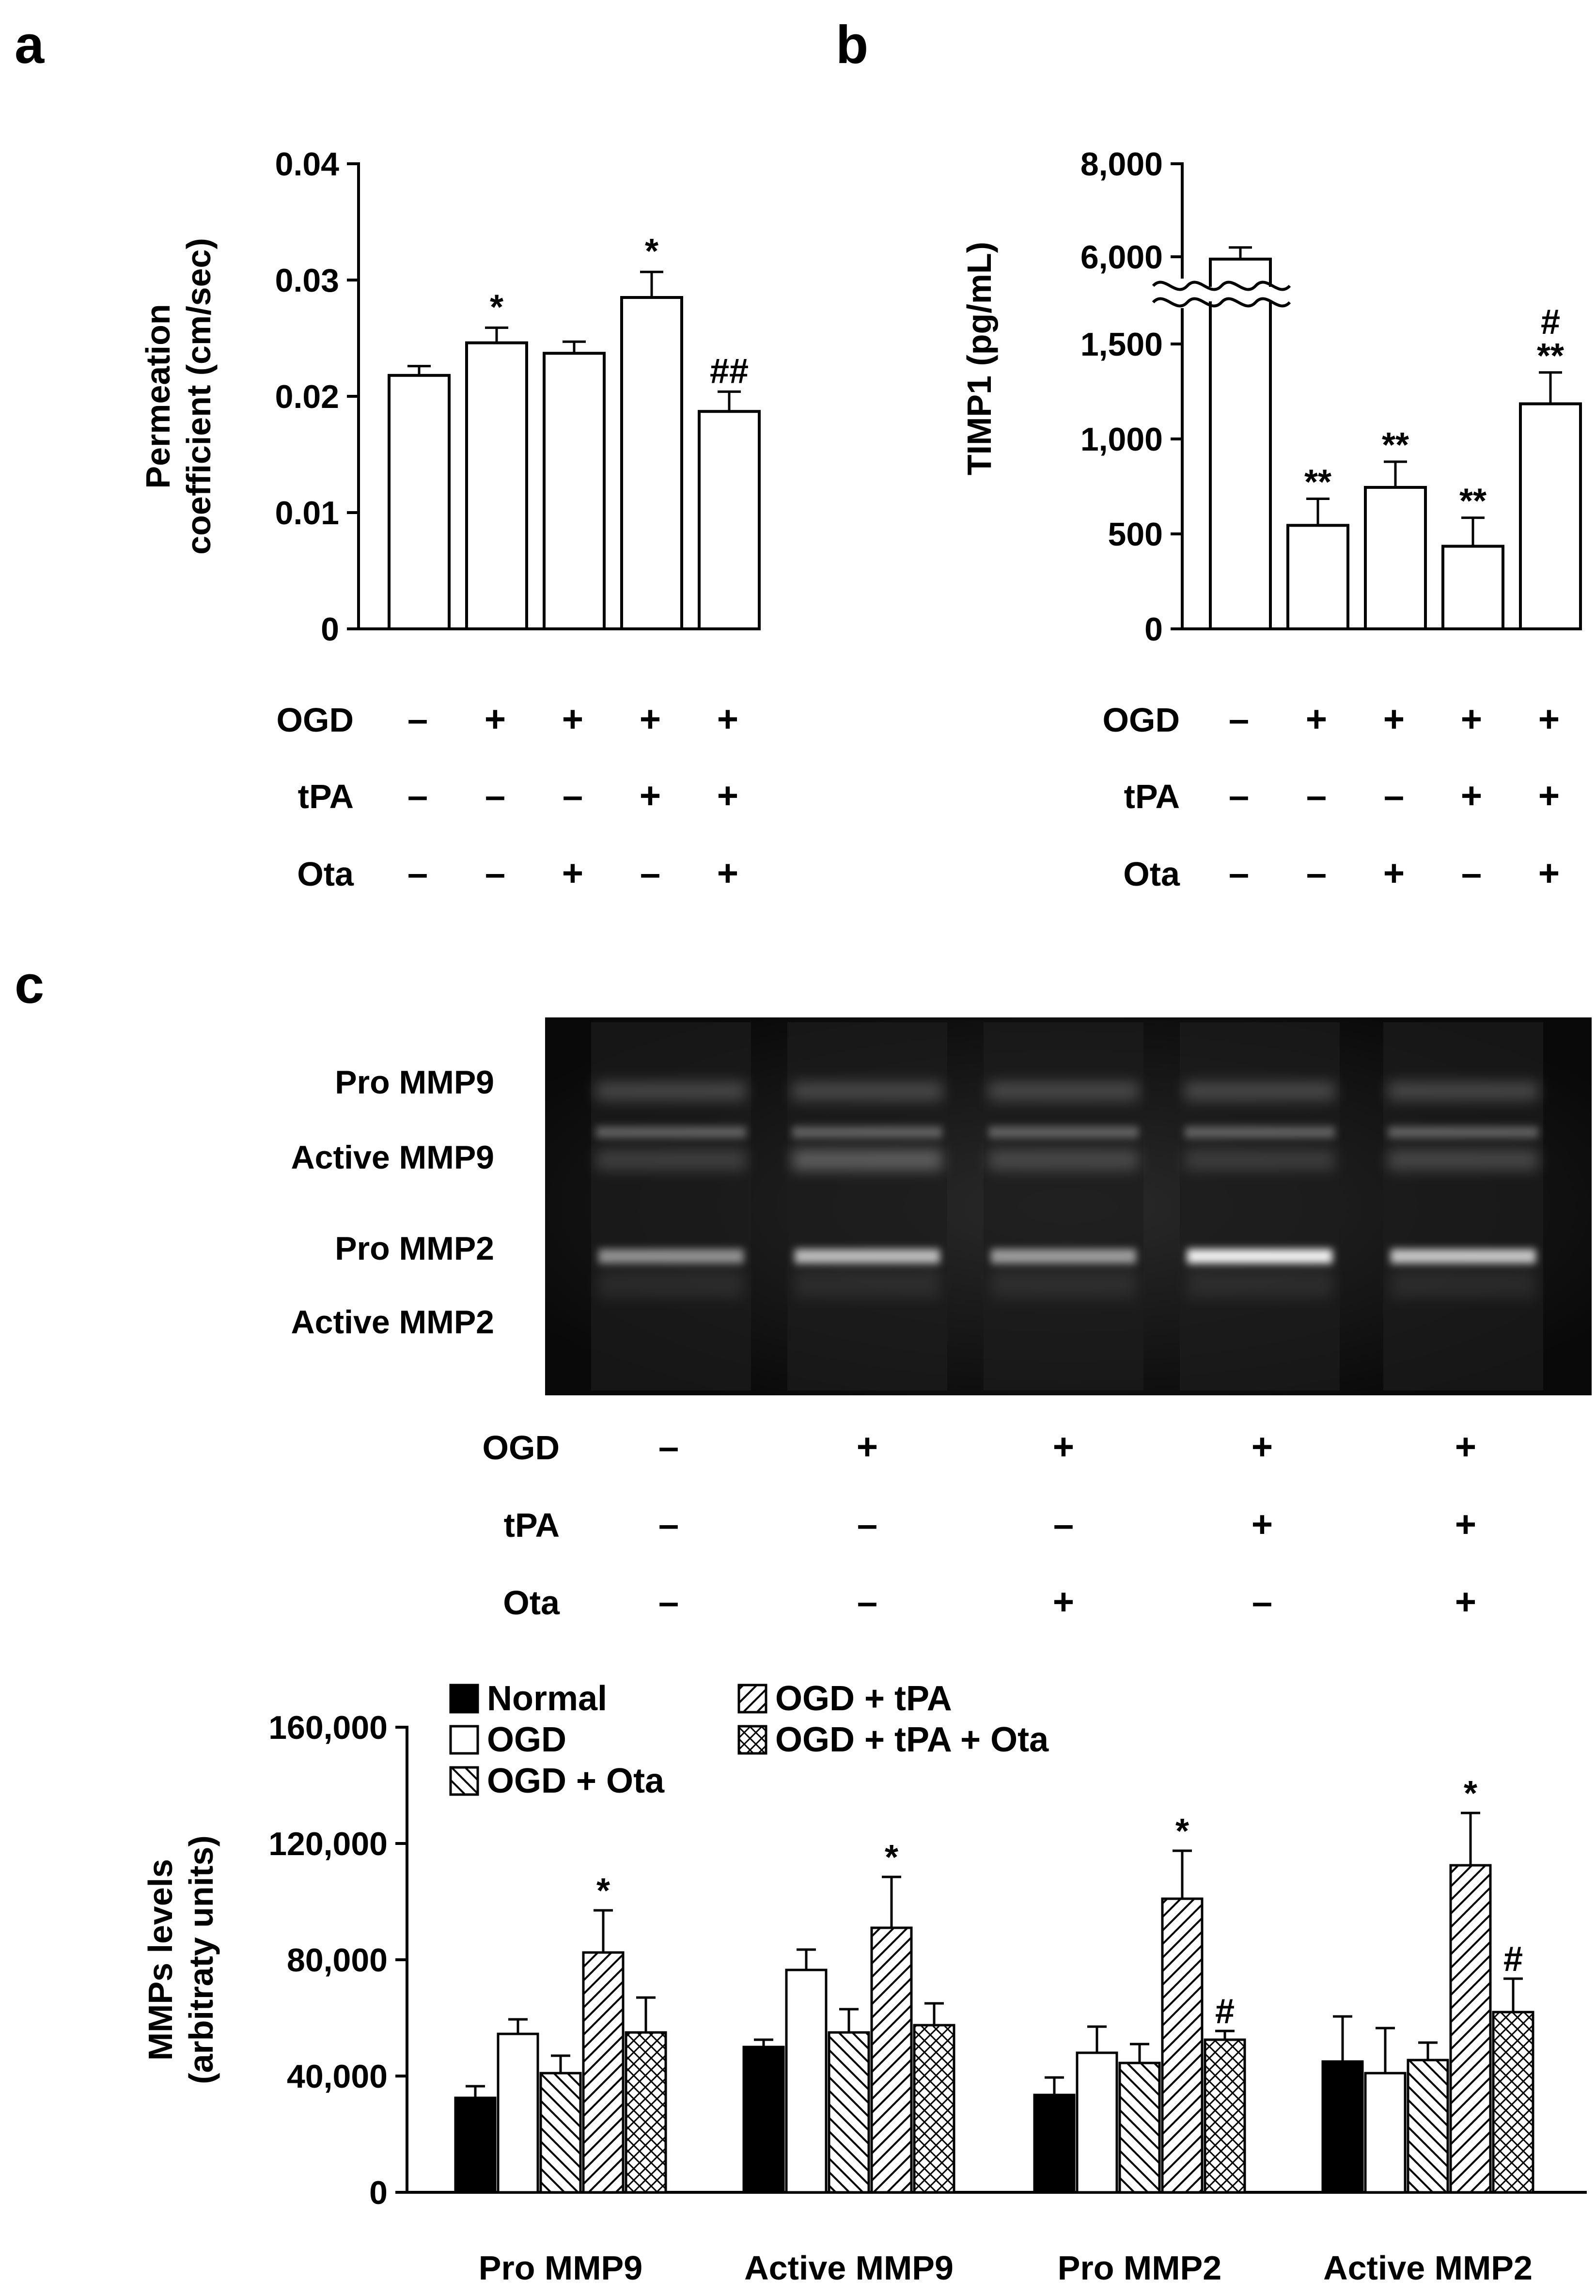 Image resolution: width=1596 pixels, height=2296 pixels. Describe the element at coordinates (1239, 719) in the screenshot. I see `panel-b-cond-sign-ogd-1: –` at that location.